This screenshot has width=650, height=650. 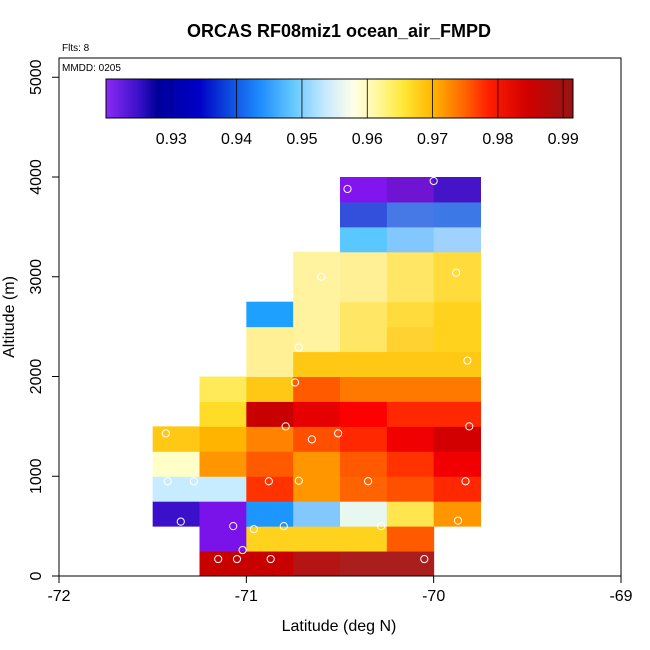 What do you see at coordinates (301, 139) in the screenshot?
I see `colorbar-tick-label: 0.95` at bounding box center [301, 139].